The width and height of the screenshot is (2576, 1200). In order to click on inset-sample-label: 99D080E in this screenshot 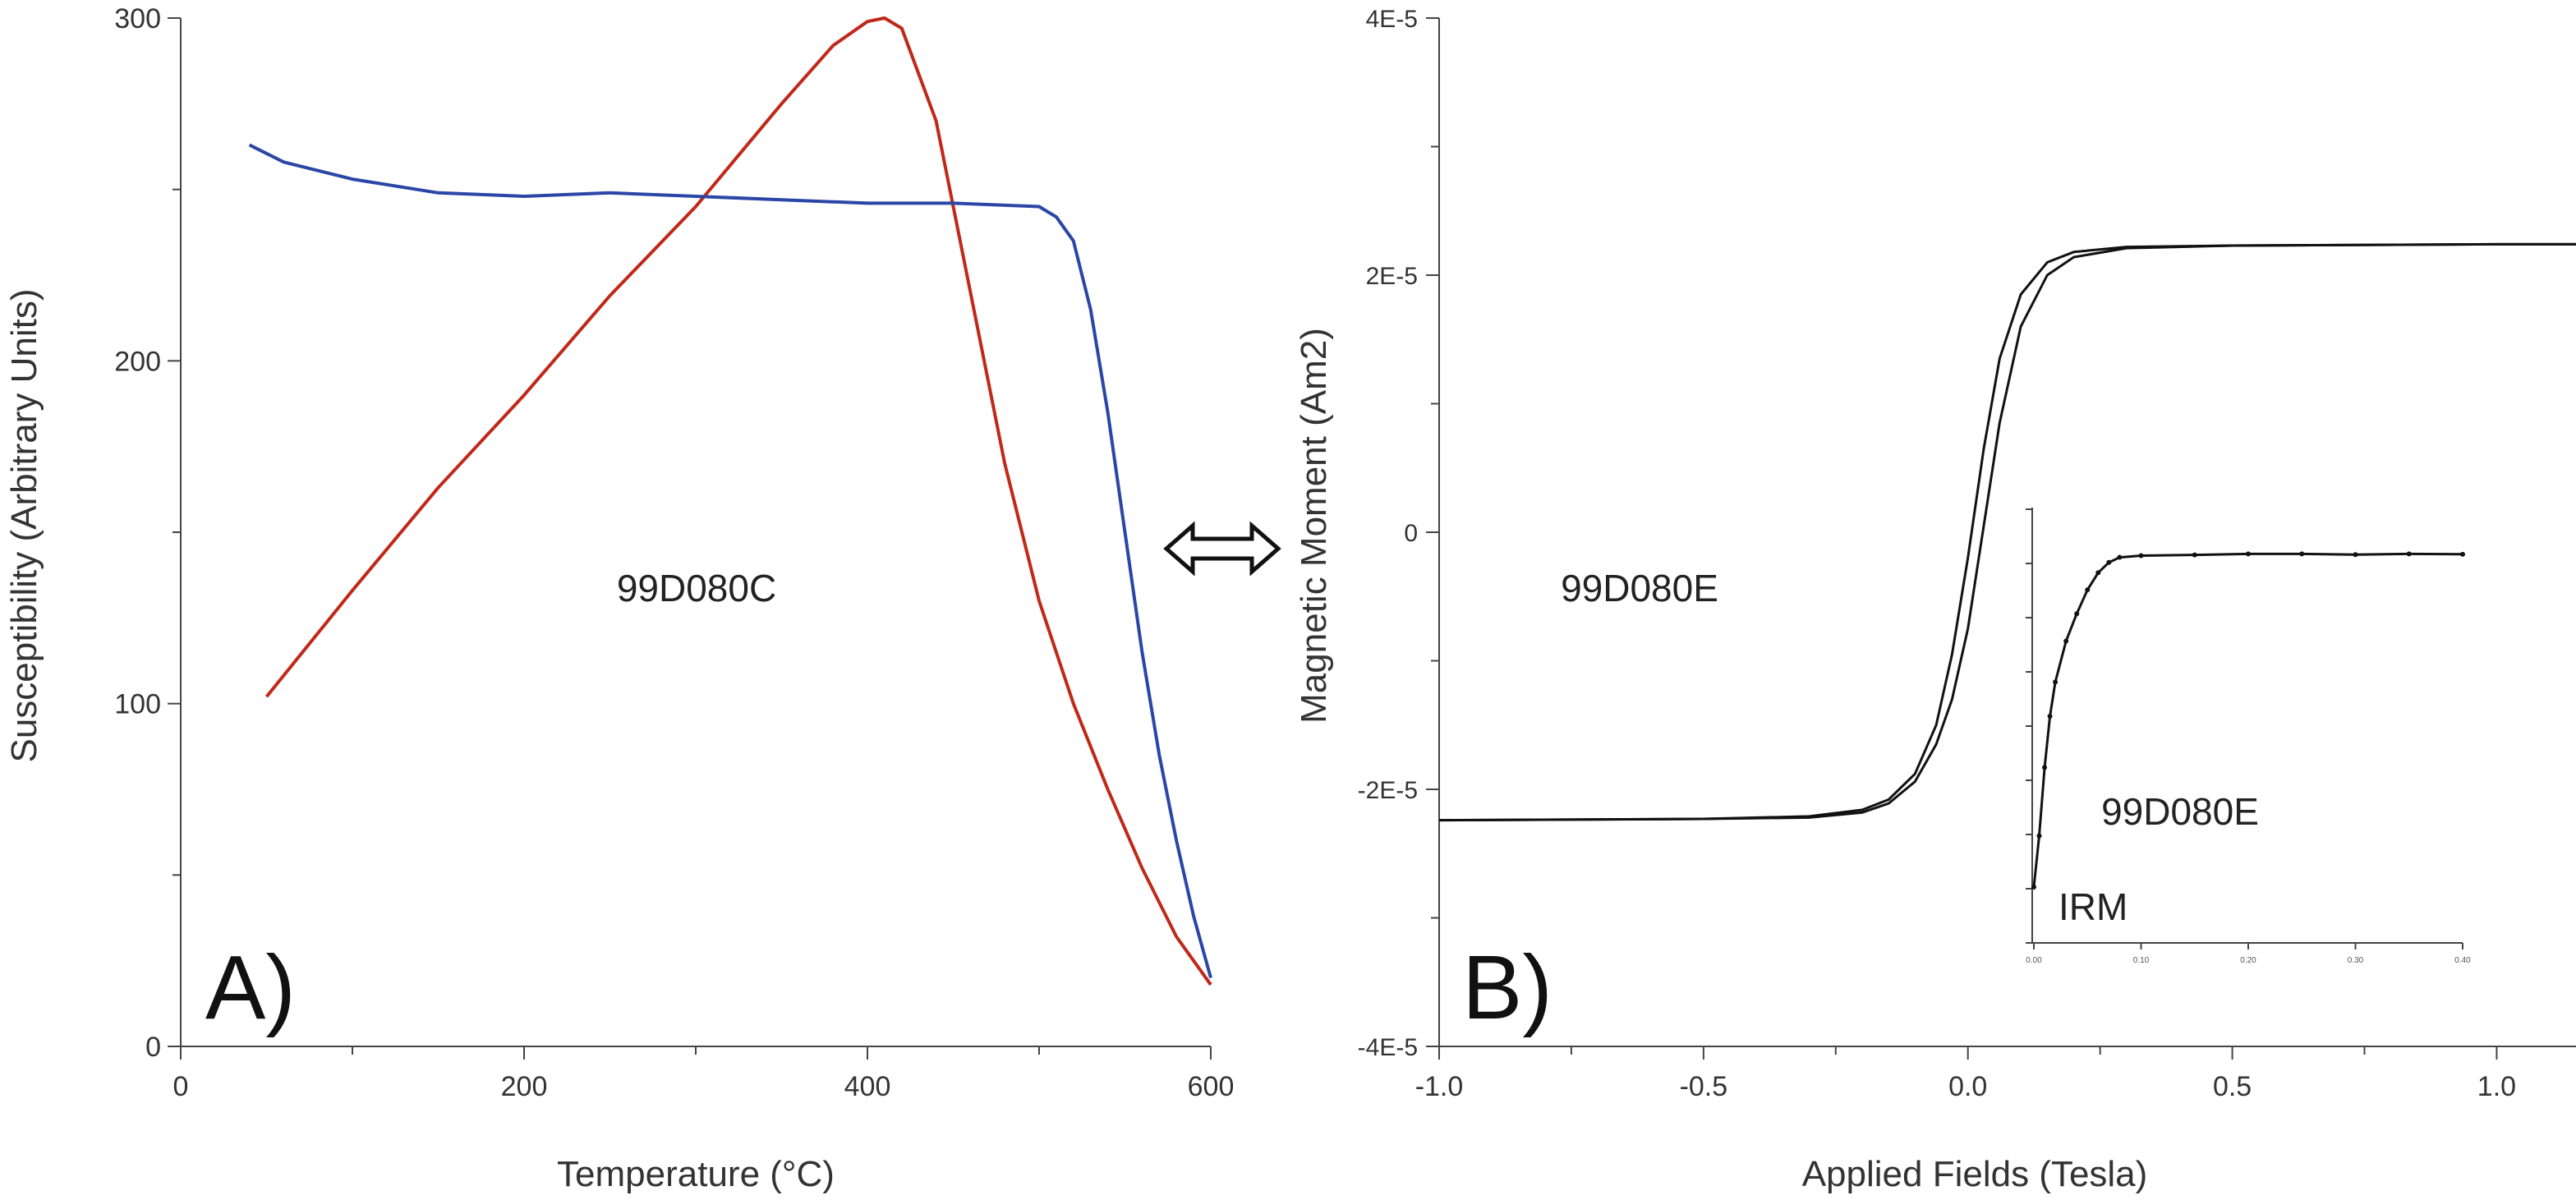, I will do `click(2180, 811)`.